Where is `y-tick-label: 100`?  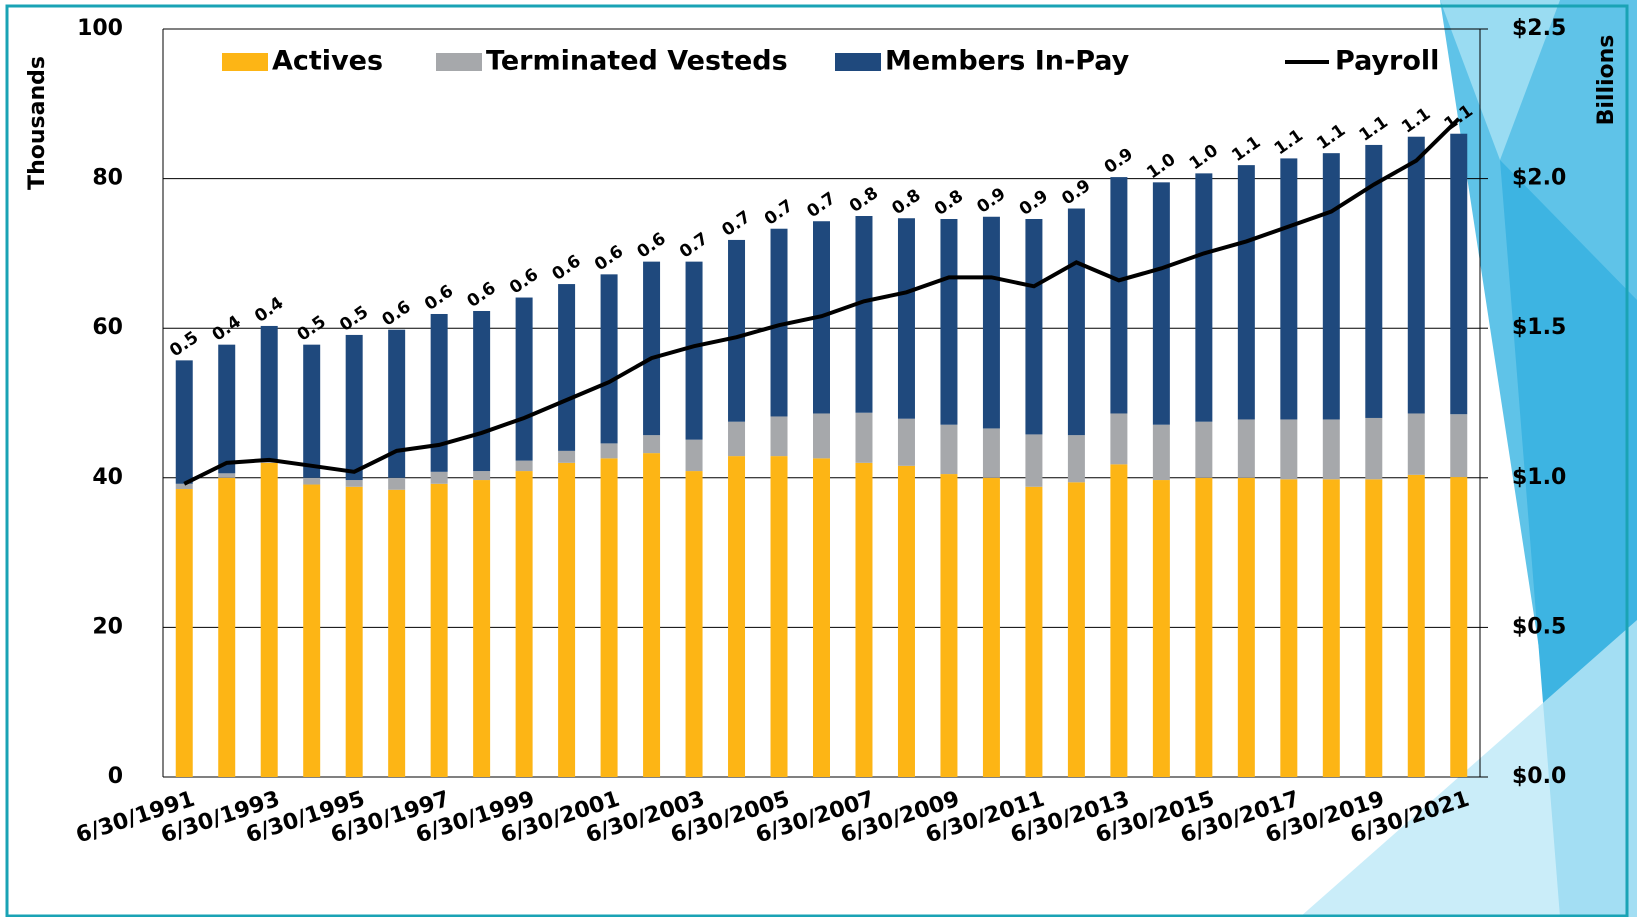
y-tick-label: 100 is located at coordinates (100, 28).